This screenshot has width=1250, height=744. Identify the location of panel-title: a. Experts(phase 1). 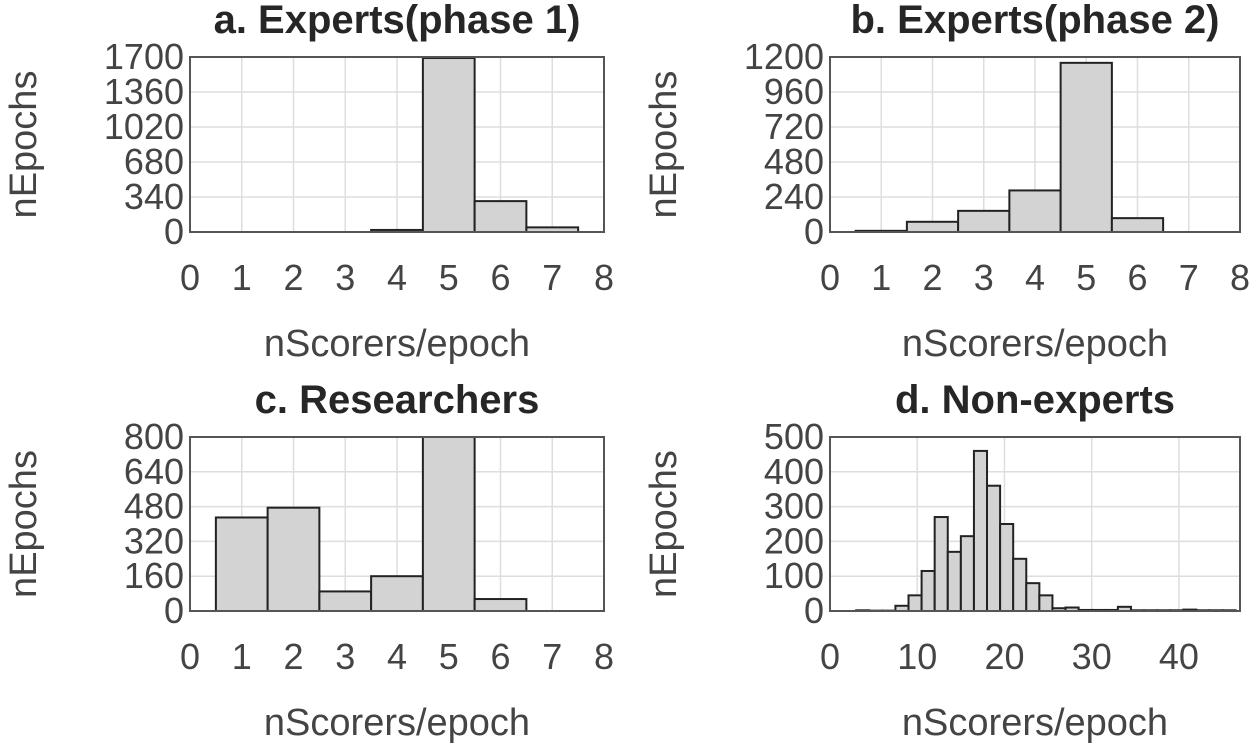
(397, 21).